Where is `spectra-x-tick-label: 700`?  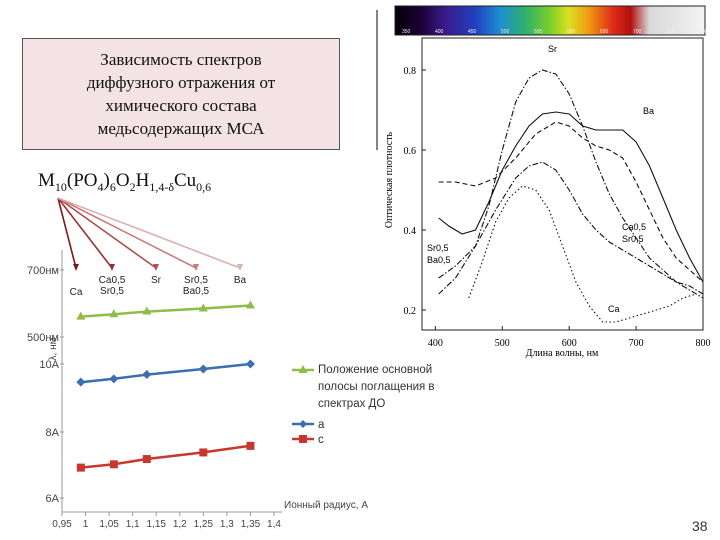
spectra-x-tick-label: 700 is located at coordinates (636, 343).